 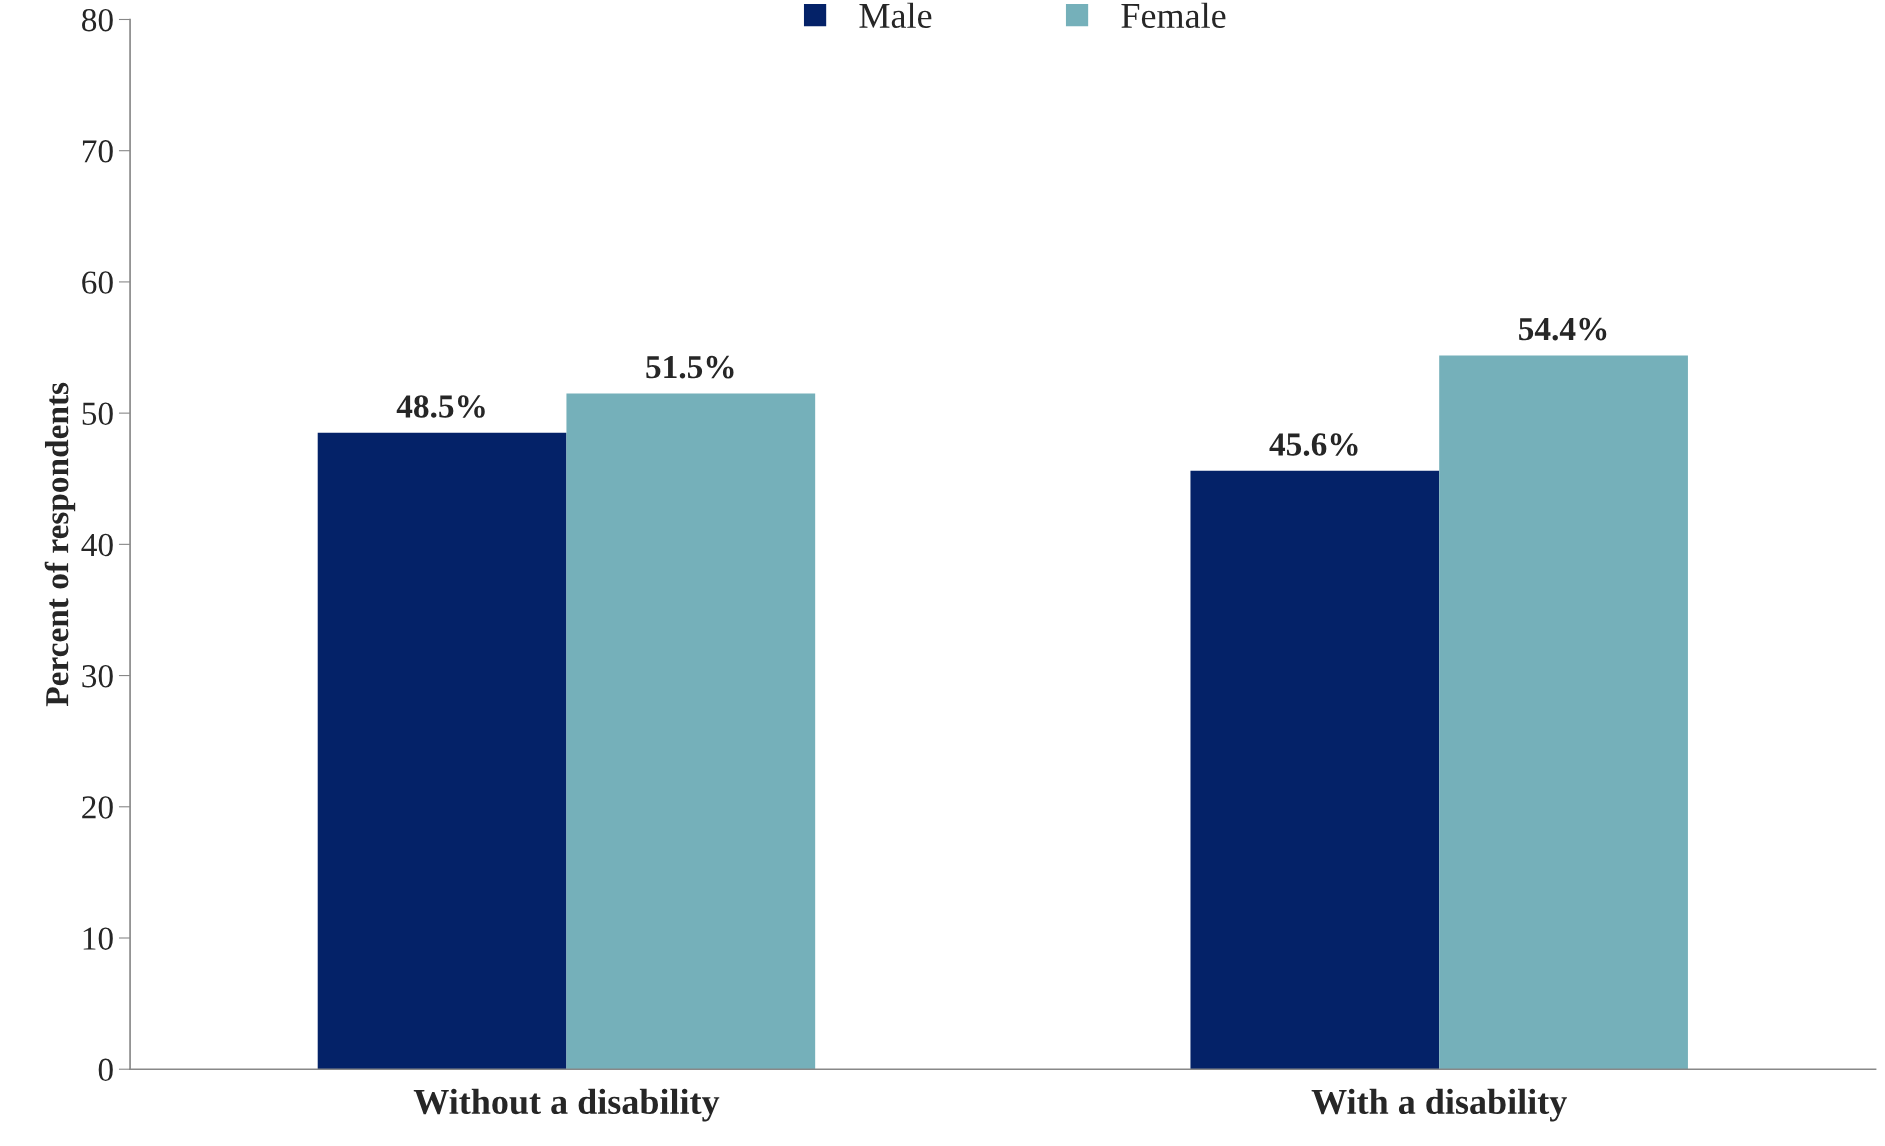 What do you see at coordinates (97, 282) in the screenshot?
I see `y-tick-label: 60` at bounding box center [97, 282].